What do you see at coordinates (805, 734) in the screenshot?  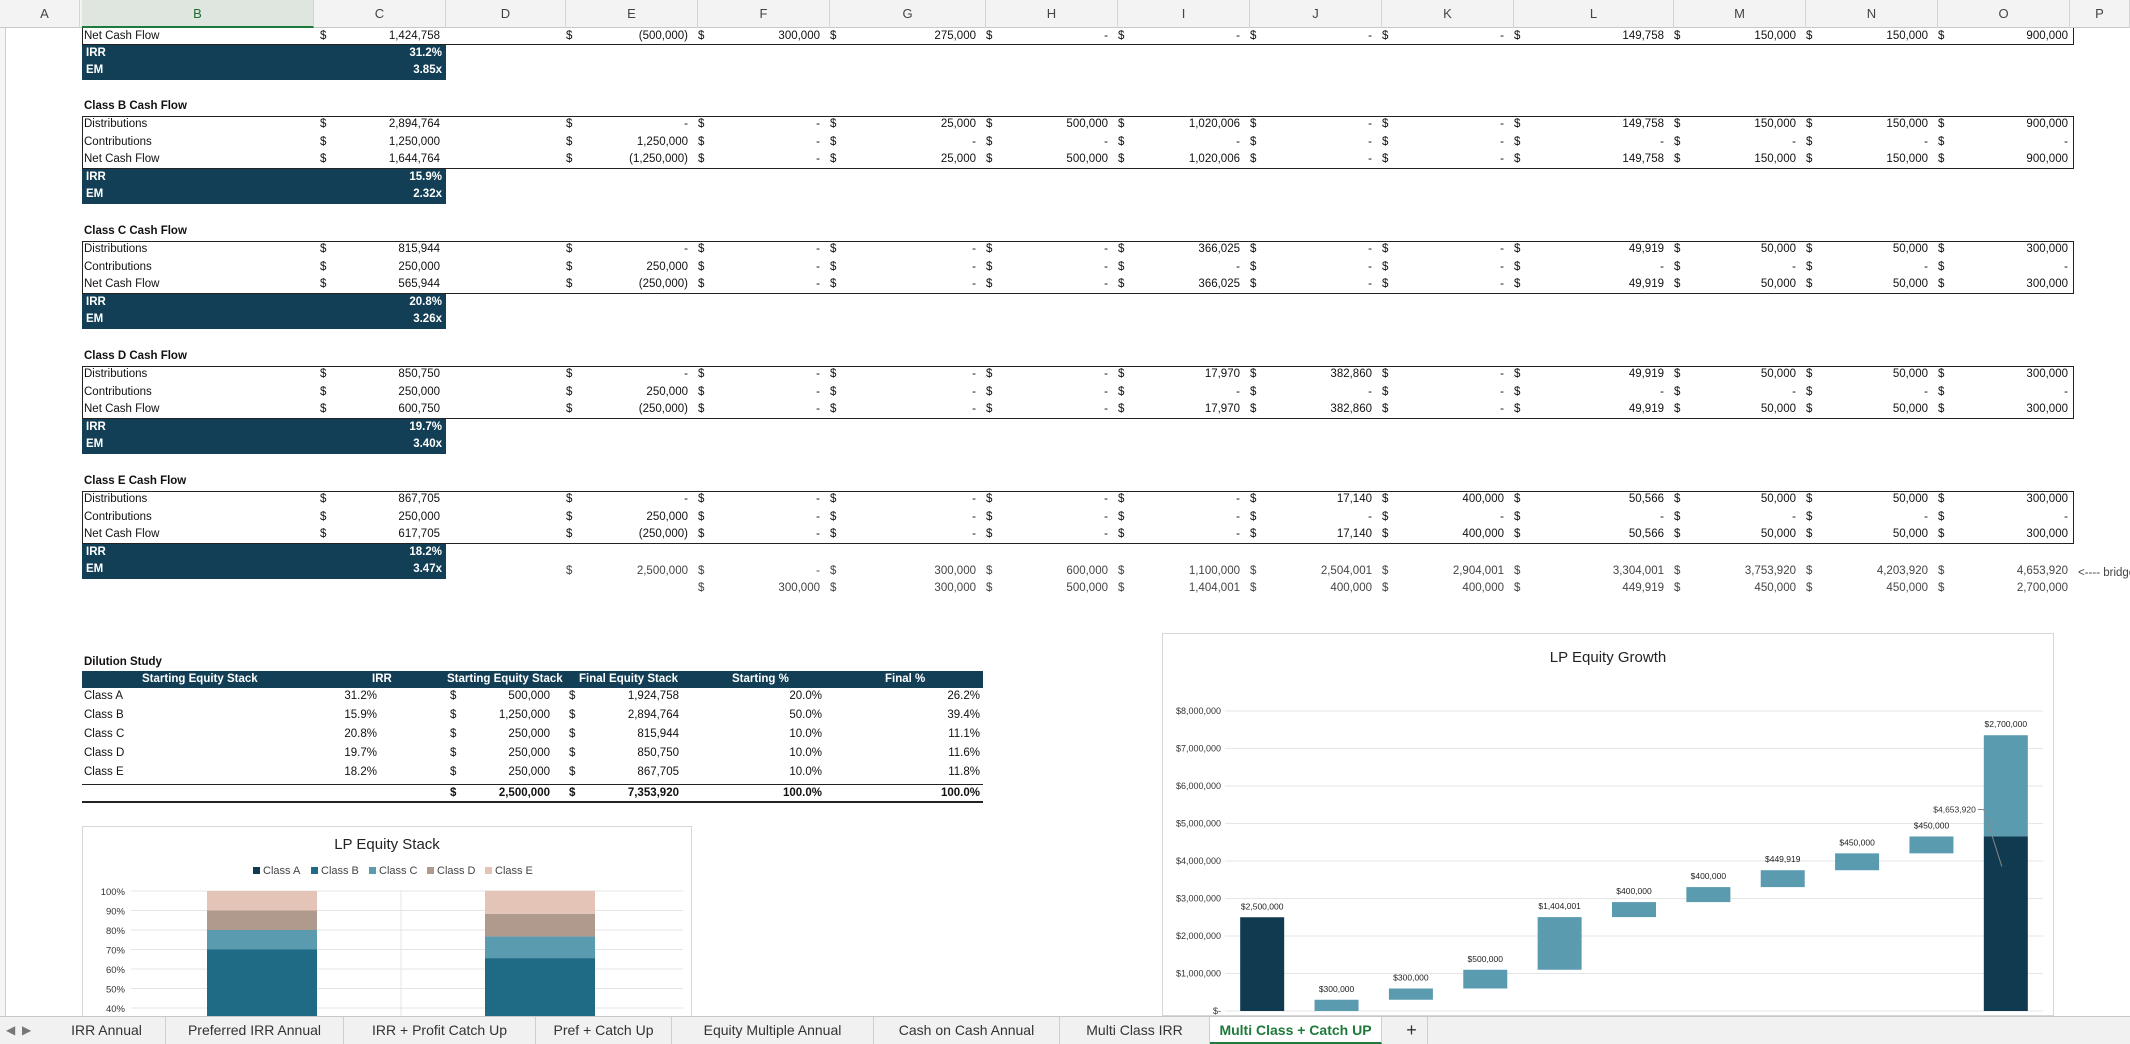 I see `dilution-row-class-c-start-pct: 10.0%` at bounding box center [805, 734].